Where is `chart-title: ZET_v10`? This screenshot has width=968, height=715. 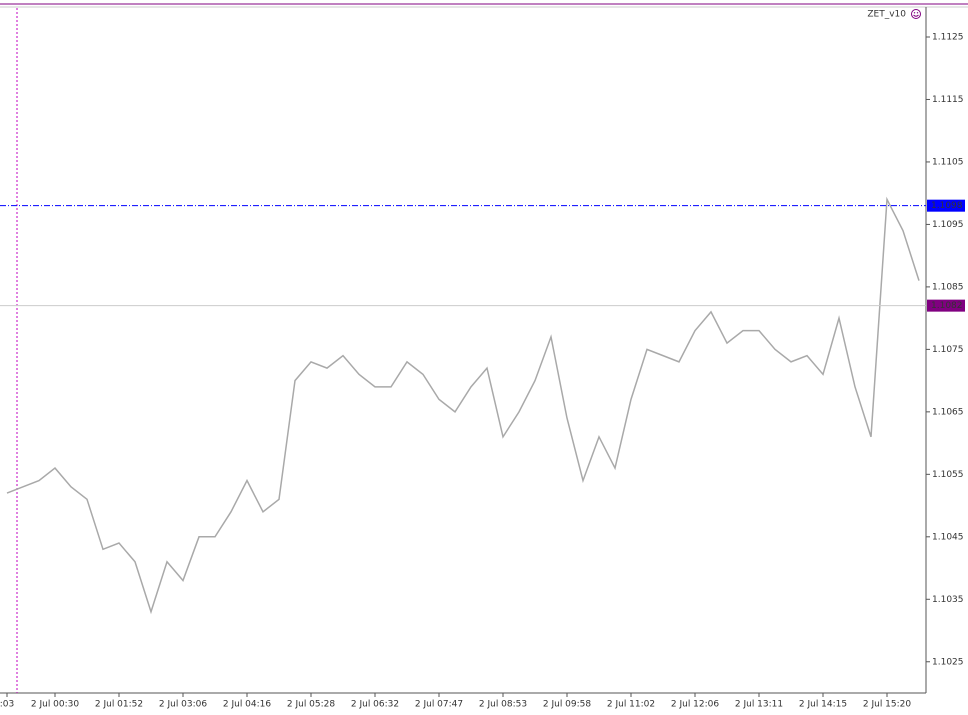
chart-title: ZET_v10 is located at coordinates (886, 15).